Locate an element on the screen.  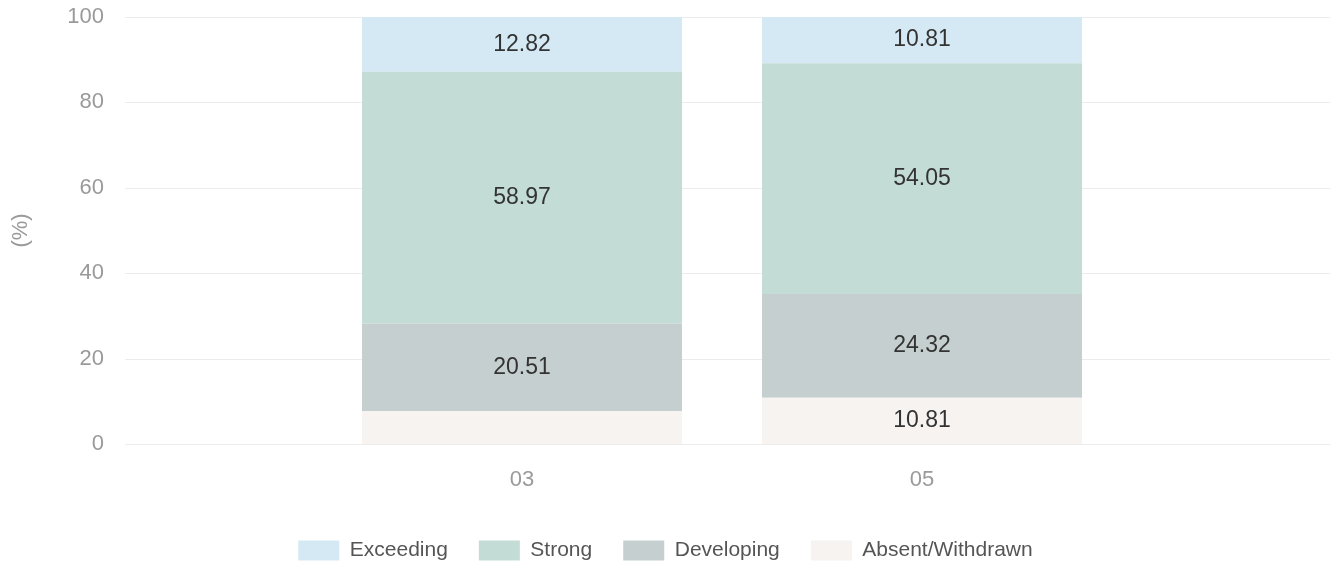
legend-label: Exceeding is located at coordinates (398, 549).